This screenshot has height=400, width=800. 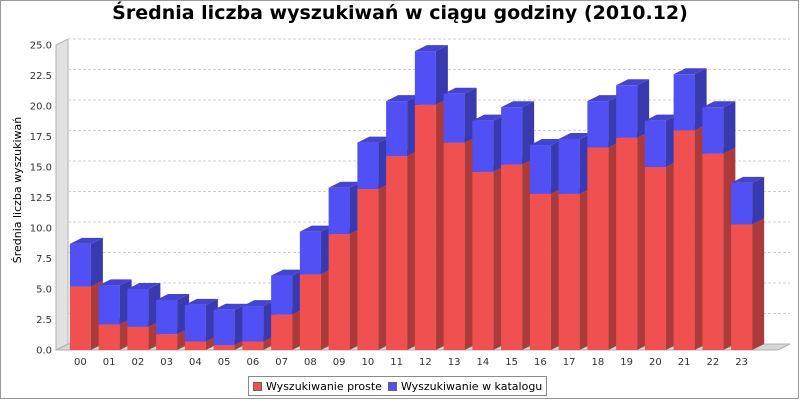 What do you see at coordinates (41, 137) in the screenshot?
I see `y-tick-label: 17.5` at bounding box center [41, 137].